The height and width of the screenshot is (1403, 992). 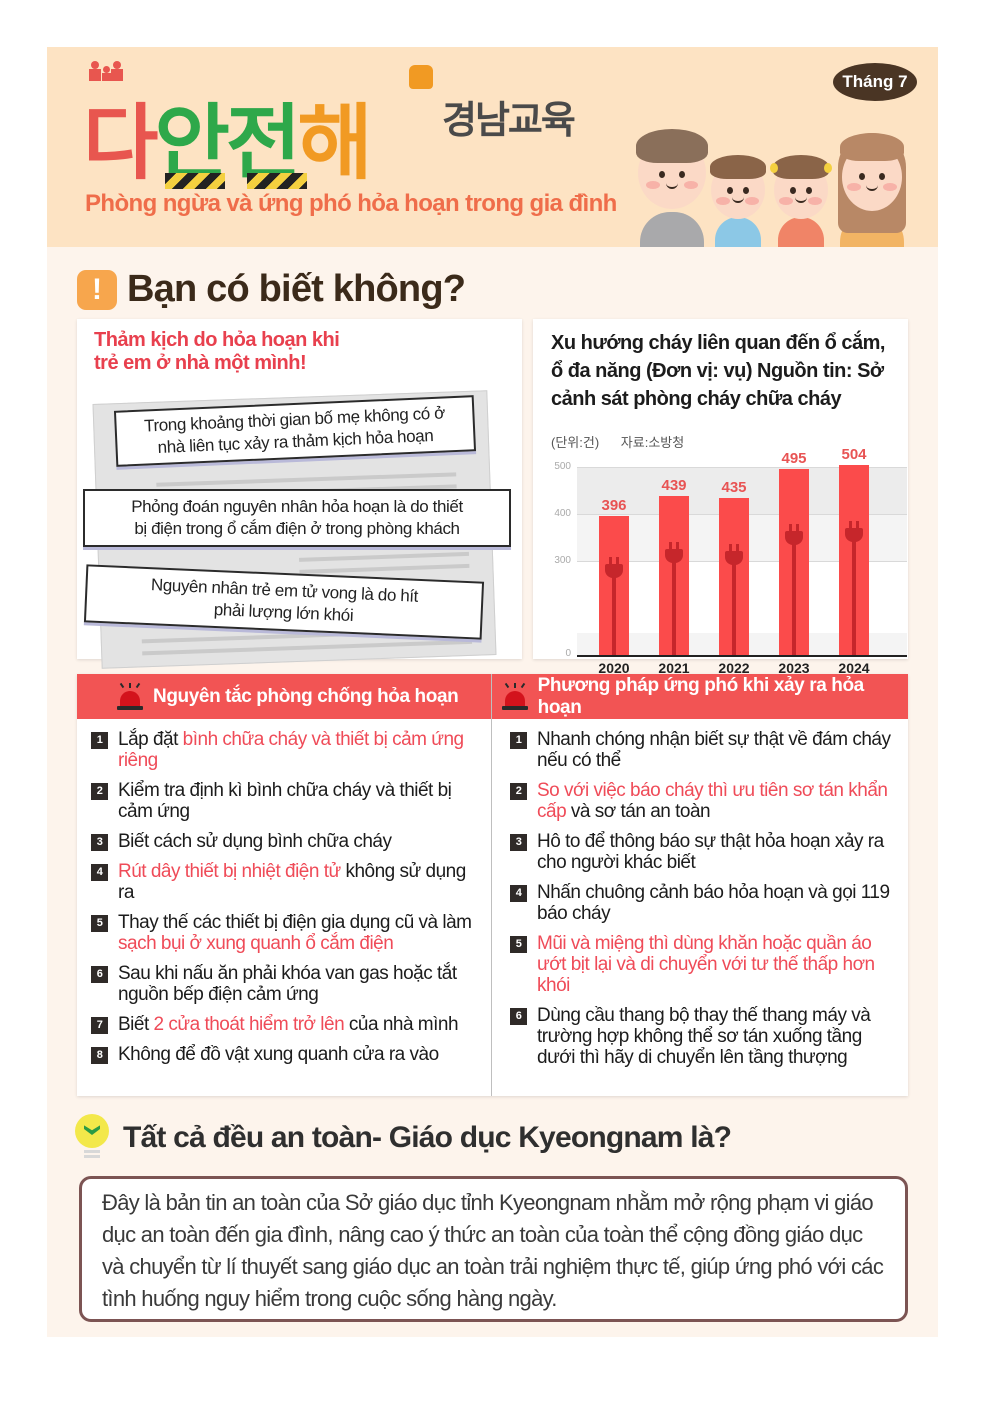 I want to click on logo-char: 전, so click(x=263, y=143).